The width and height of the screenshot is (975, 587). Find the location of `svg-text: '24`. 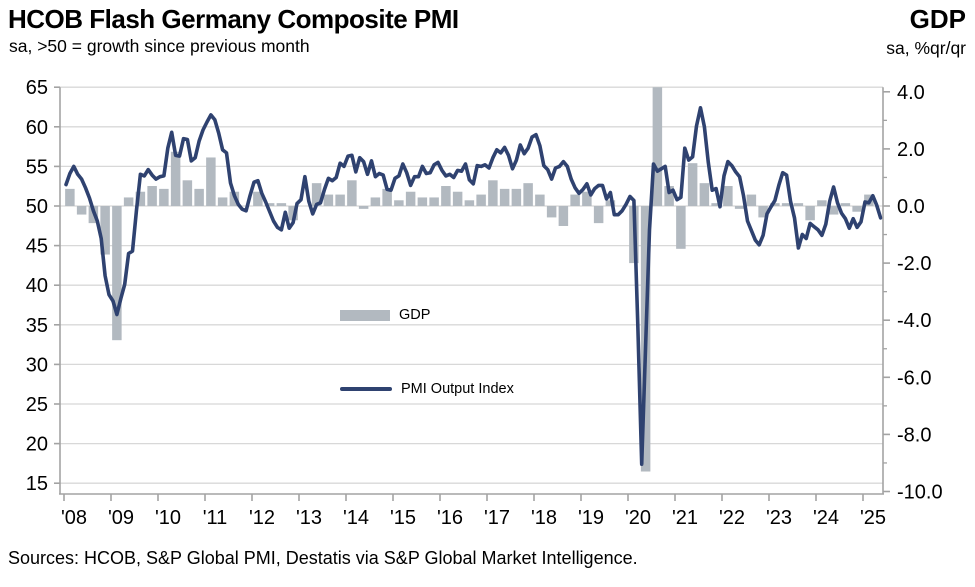

svg-text: '24 is located at coordinates (826, 518).